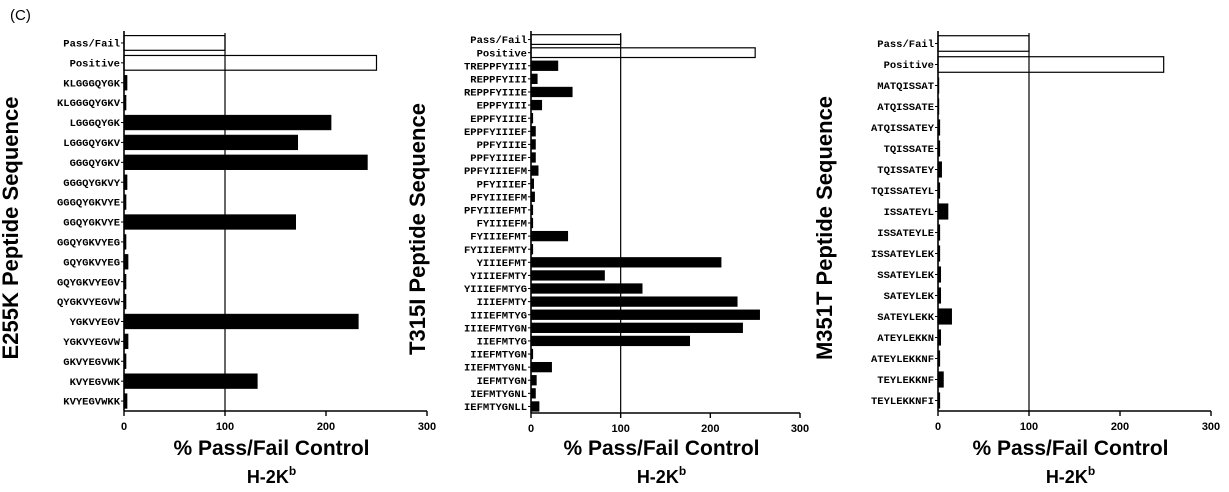  What do you see at coordinates (634, 301) in the screenshot?
I see `bar-iiiefmty` at bounding box center [634, 301].